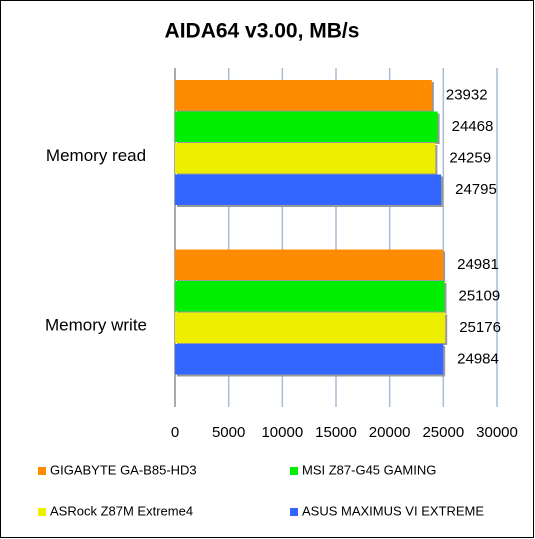 Image resolution: width=535 pixels, height=539 pixels. I want to click on x-tick-label: 10000, so click(282, 432).